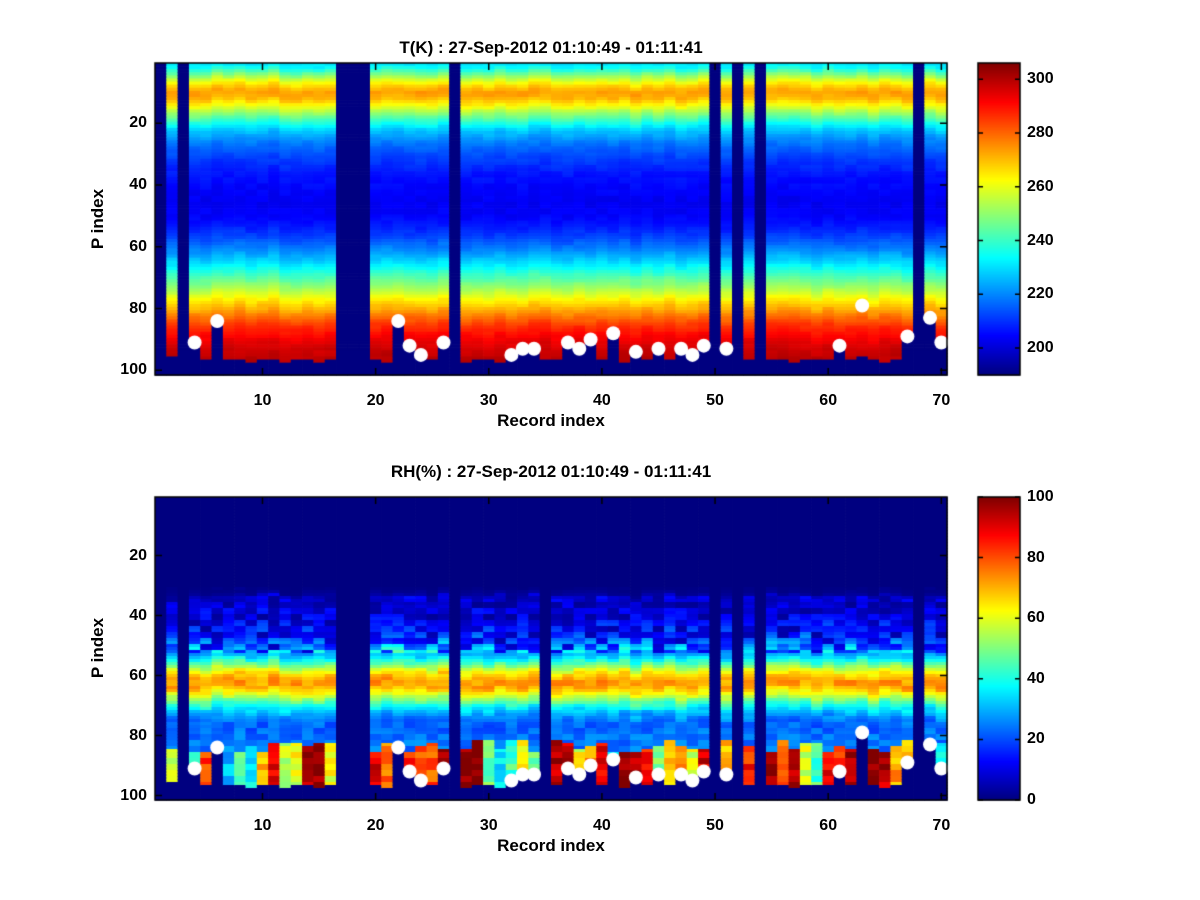  Describe the element at coordinates (551, 471) in the screenshot. I see `plot-title-humidity: RH(%) : 27-Sep-2012 01:10:49 - 01:11:41` at that location.